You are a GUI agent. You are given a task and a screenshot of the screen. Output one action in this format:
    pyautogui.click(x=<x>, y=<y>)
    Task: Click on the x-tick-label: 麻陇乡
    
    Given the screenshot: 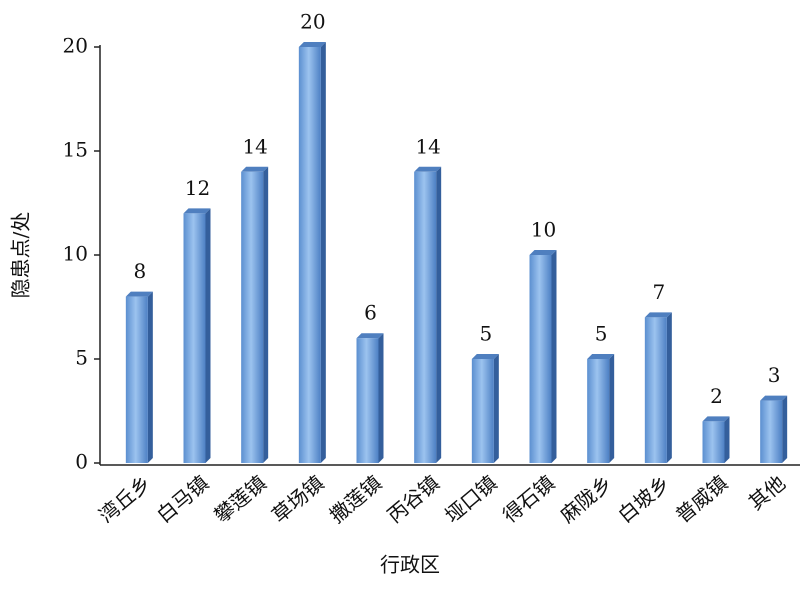 What is the action you would take?
    pyautogui.click(x=586, y=499)
    